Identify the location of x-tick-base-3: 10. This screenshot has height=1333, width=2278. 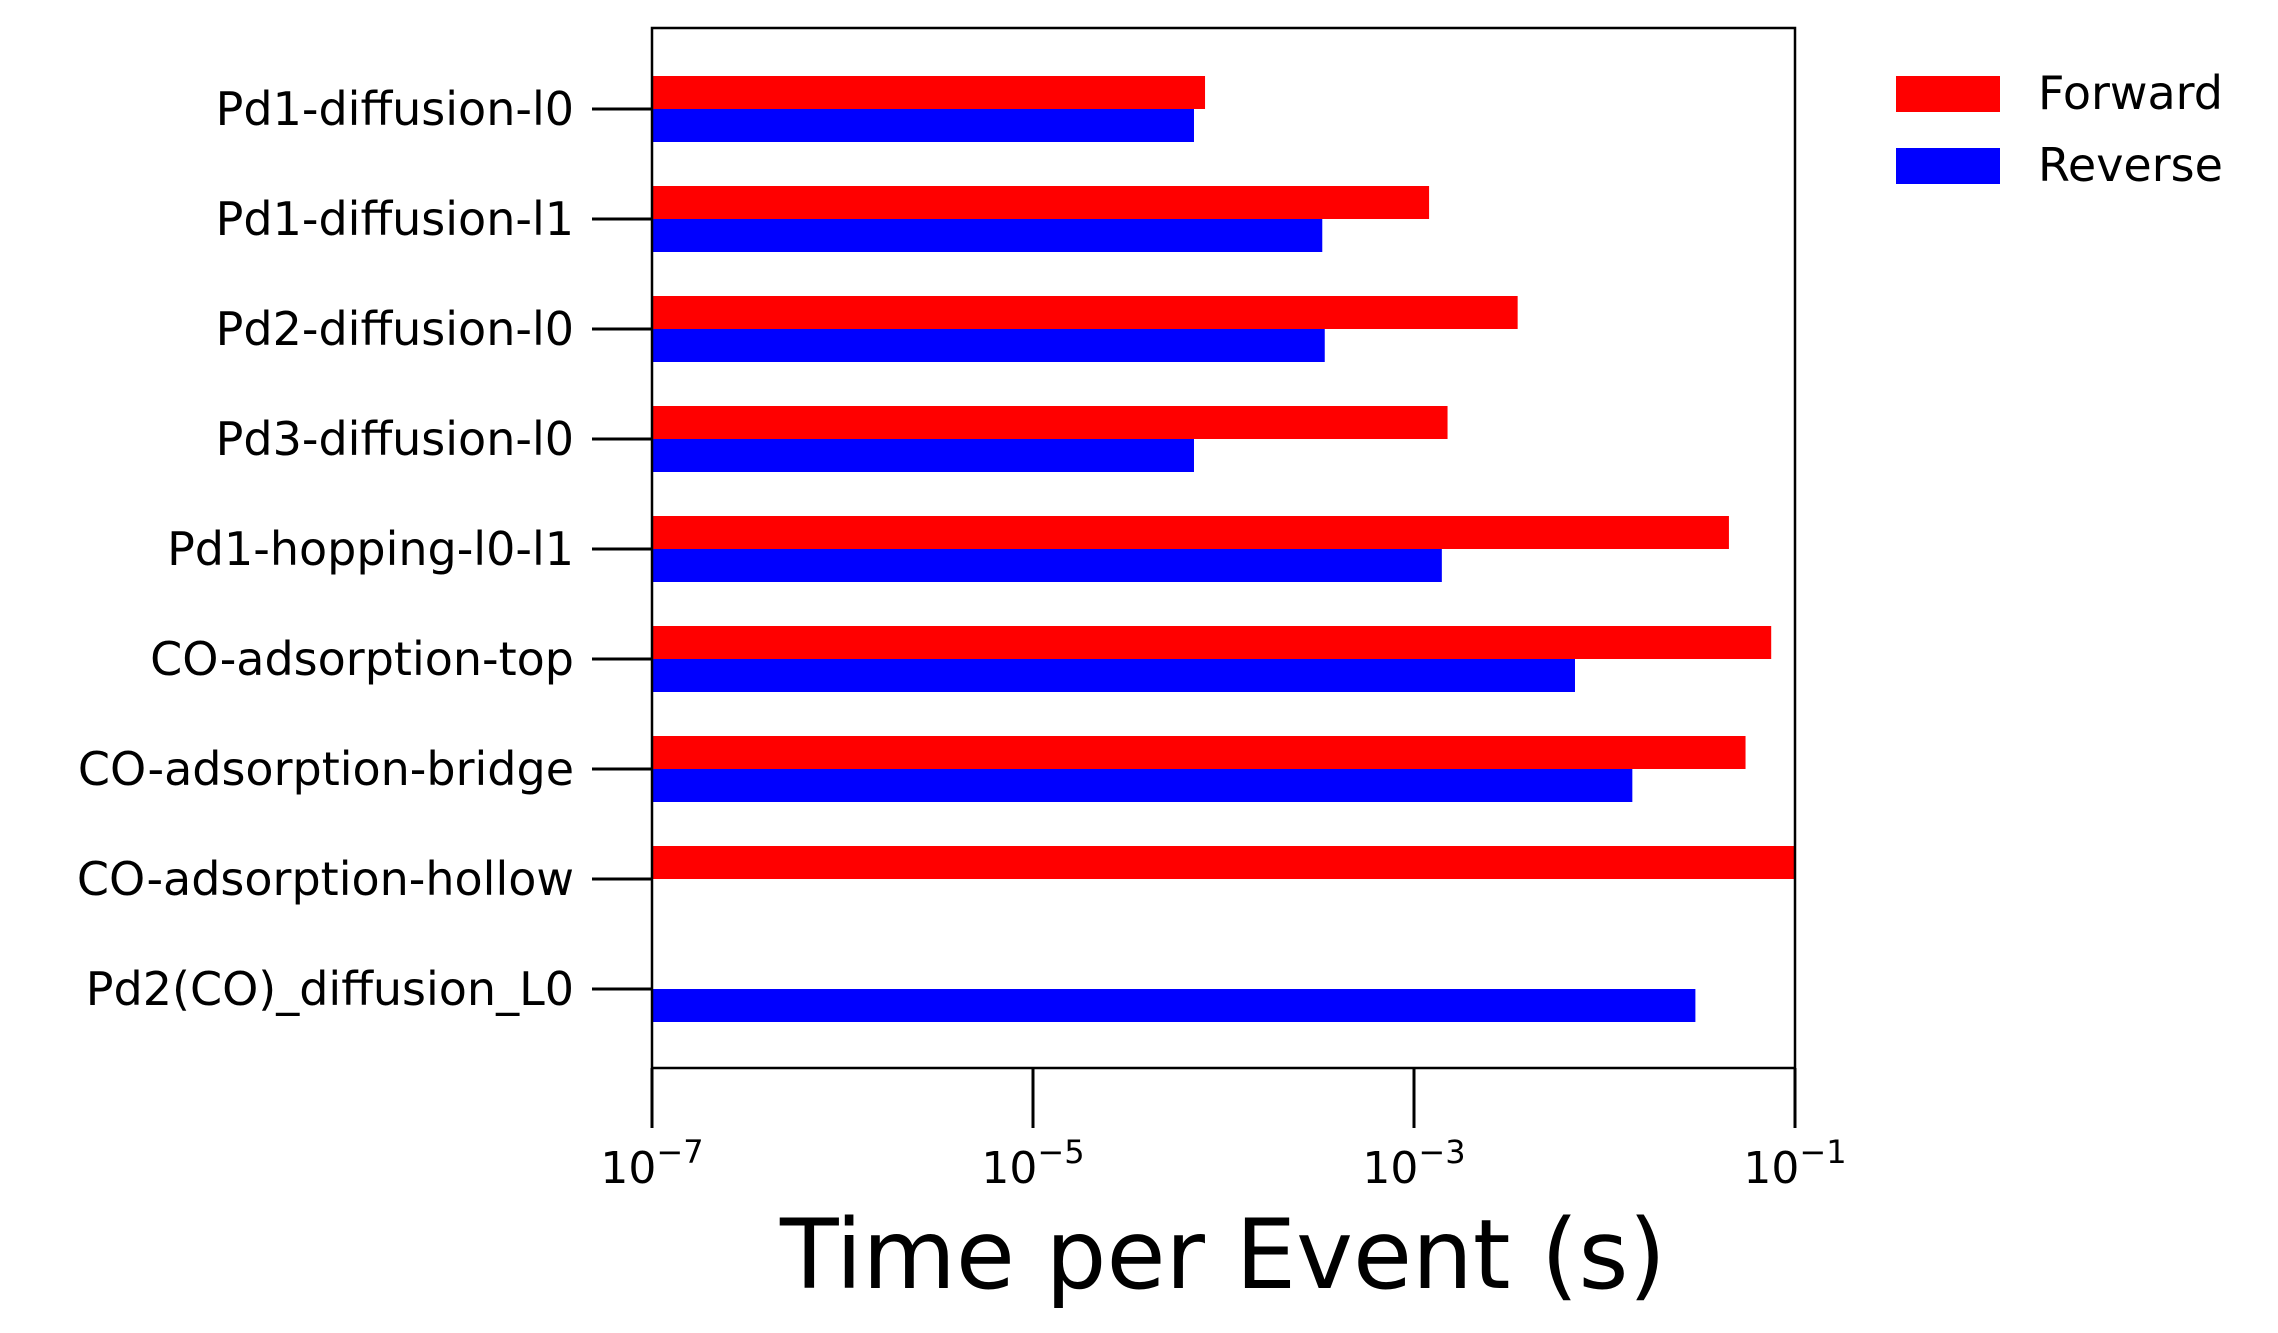
(1771, 1168).